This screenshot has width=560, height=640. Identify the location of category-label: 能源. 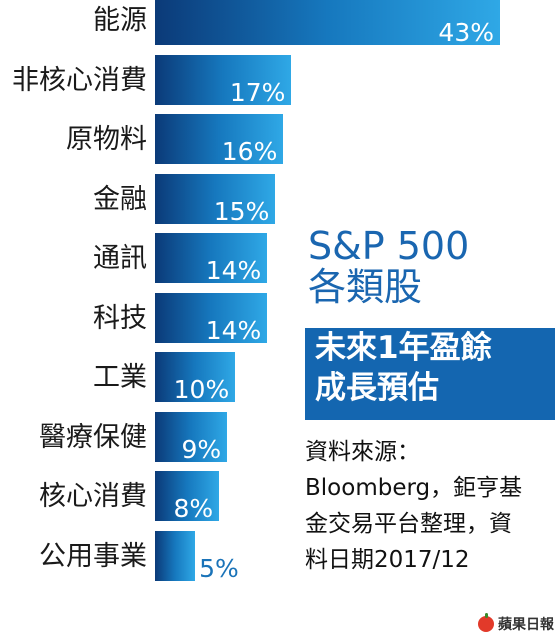
(120, 20).